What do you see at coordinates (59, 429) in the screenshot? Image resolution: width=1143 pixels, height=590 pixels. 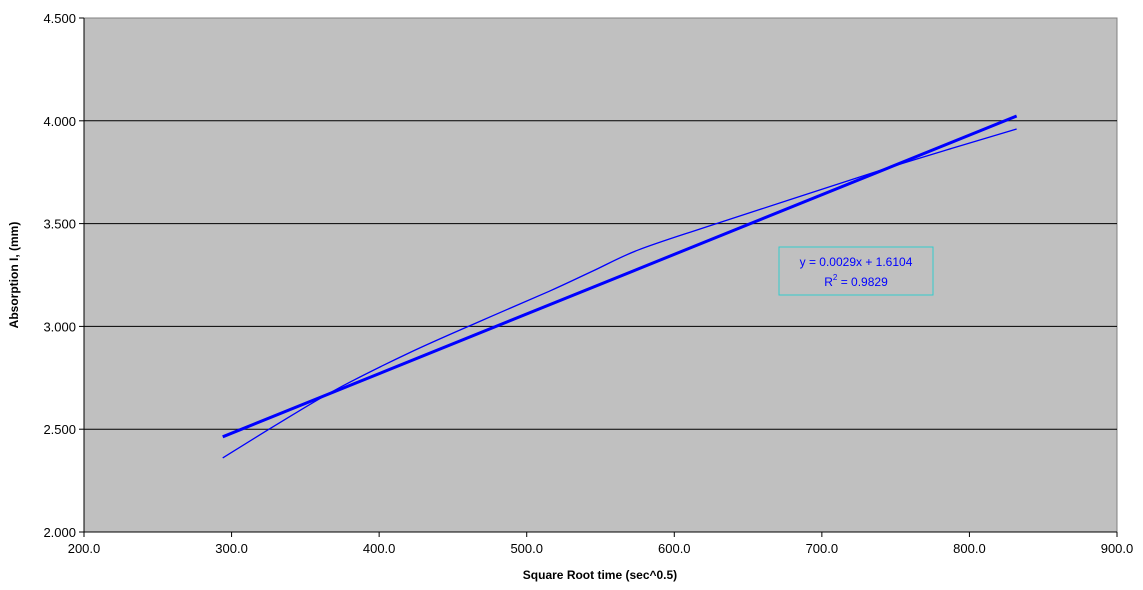 I see `y-tick-label: 2.500` at bounding box center [59, 429].